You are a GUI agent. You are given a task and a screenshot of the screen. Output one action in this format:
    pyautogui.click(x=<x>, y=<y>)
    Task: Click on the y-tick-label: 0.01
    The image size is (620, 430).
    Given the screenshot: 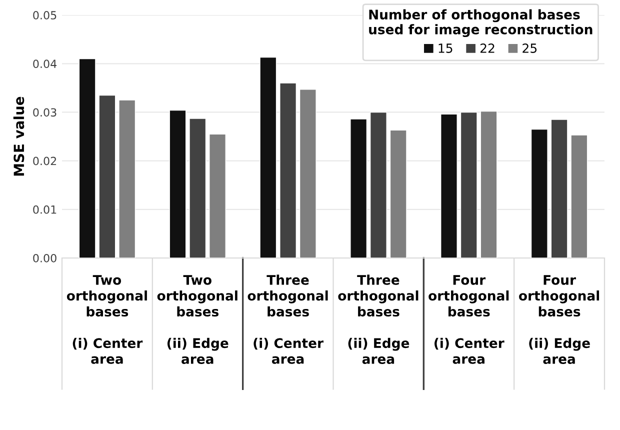 What is the action you would take?
    pyautogui.click(x=44, y=209)
    